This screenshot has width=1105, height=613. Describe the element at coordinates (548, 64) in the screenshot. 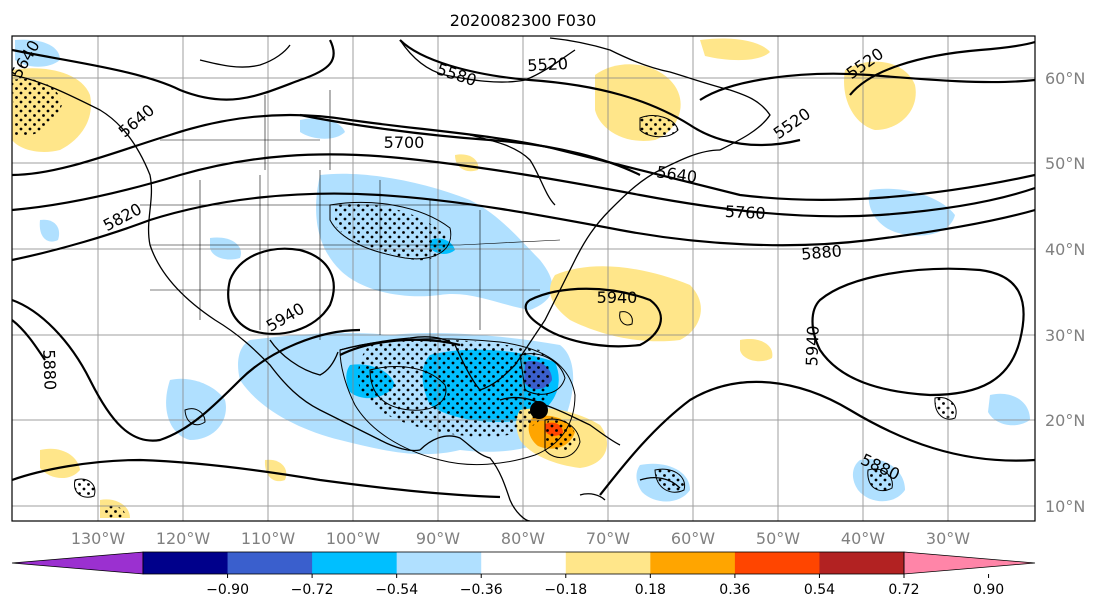

I see `contour-label: 5520` at that location.